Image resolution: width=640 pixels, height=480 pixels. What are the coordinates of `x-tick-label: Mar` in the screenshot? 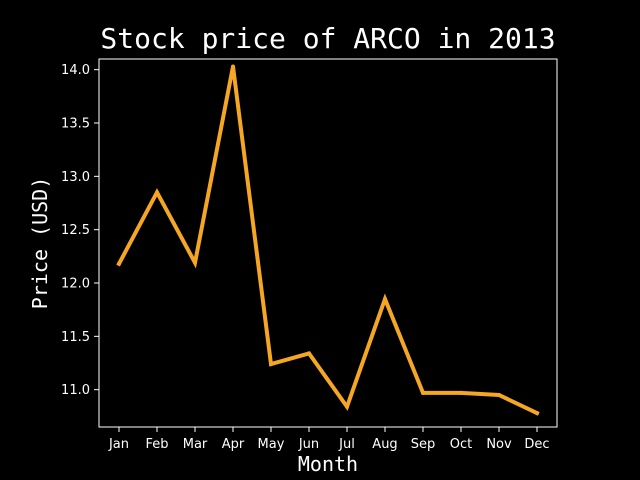 It's located at (195, 444).